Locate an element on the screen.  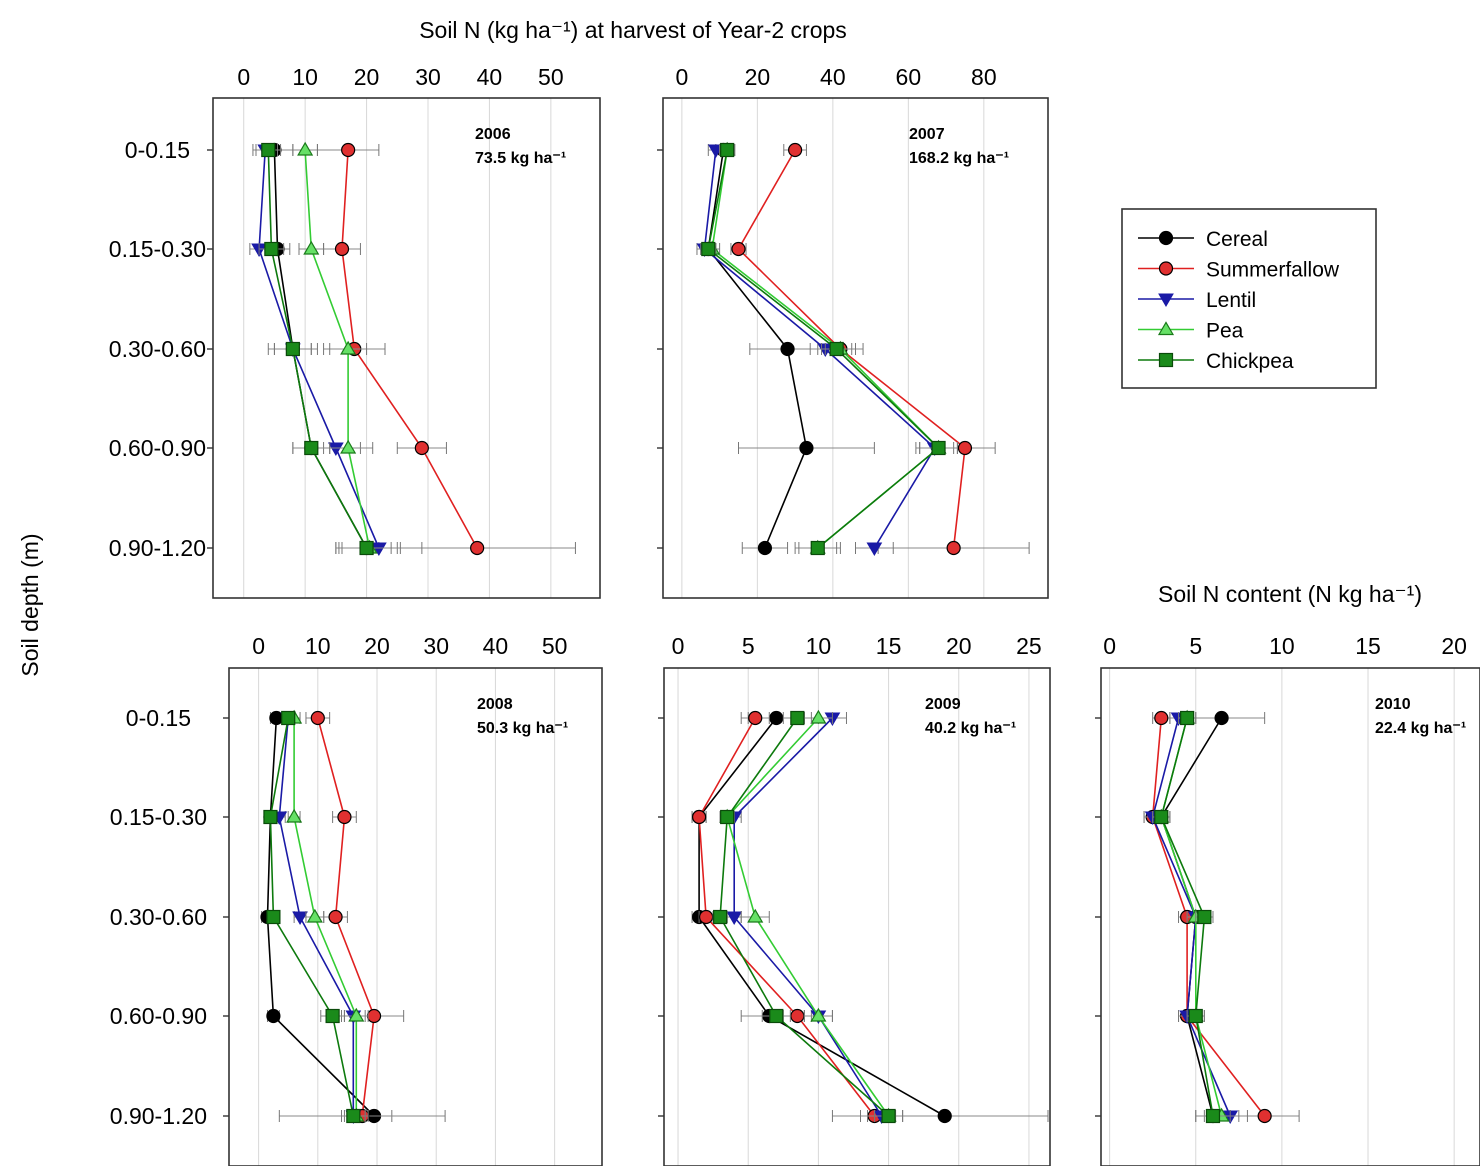
panel-2010: 0 5 10 15 20 2010 22.4 kg ha⁻¹ is located at coordinates (1287, 899).